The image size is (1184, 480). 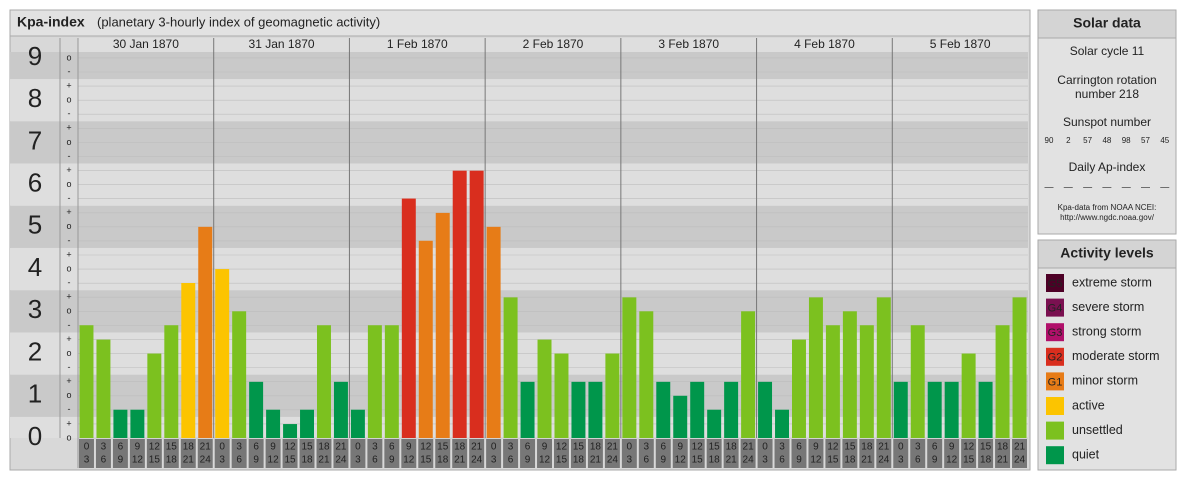 What do you see at coordinates (1107, 253) in the screenshot?
I see `activity-title: Activity levels` at bounding box center [1107, 253].